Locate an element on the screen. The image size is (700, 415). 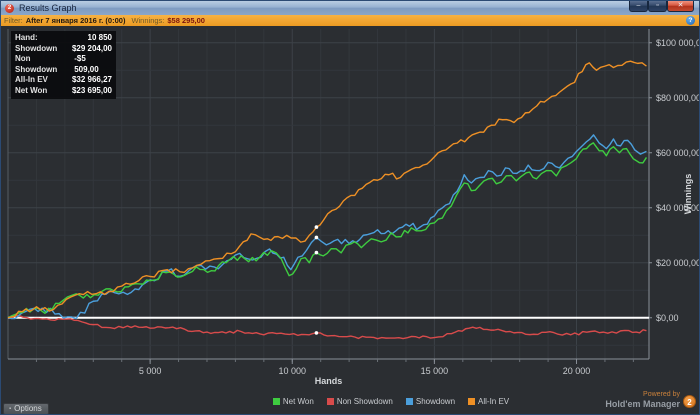
brand-name: Hold'em Manager is located at coordinates (642, 404).